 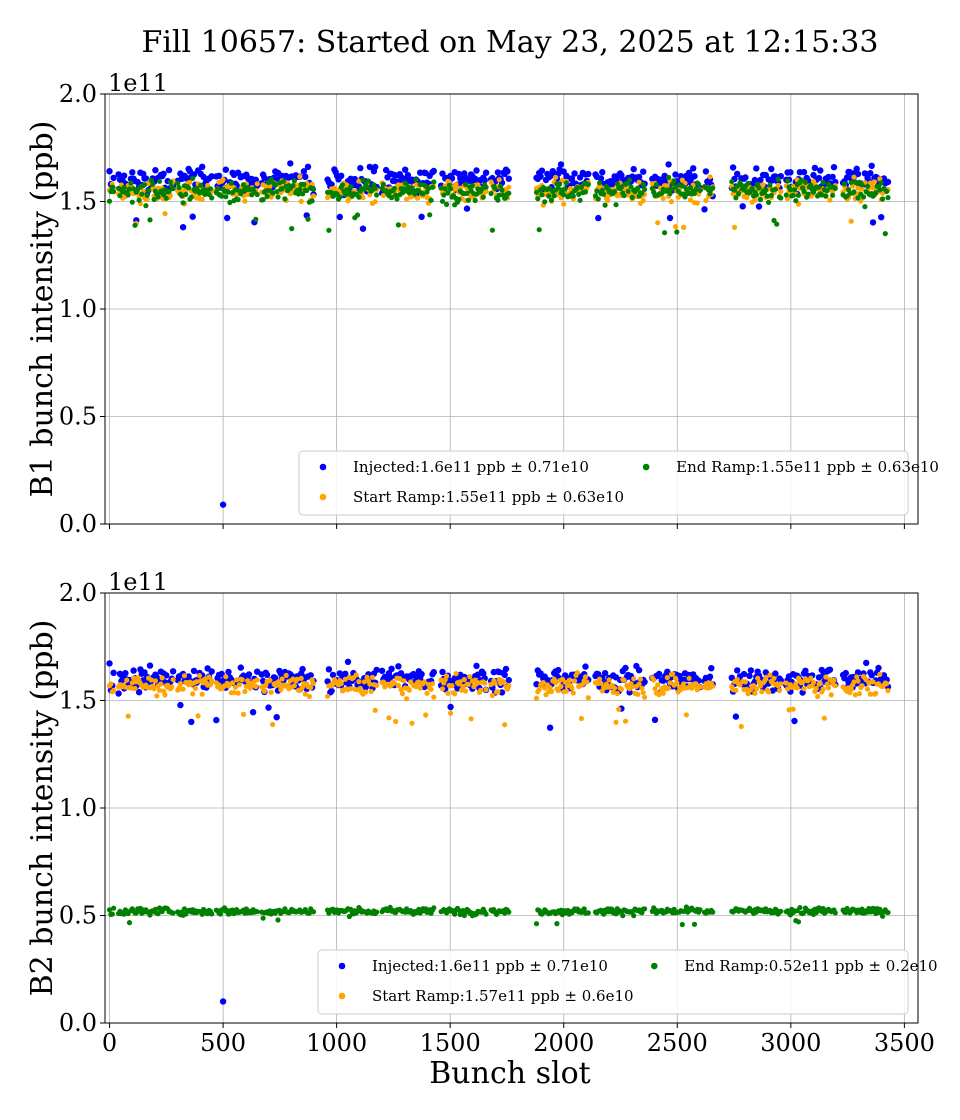 I want to click on y-tick-label: 1.0, so click(x=78, y=808).